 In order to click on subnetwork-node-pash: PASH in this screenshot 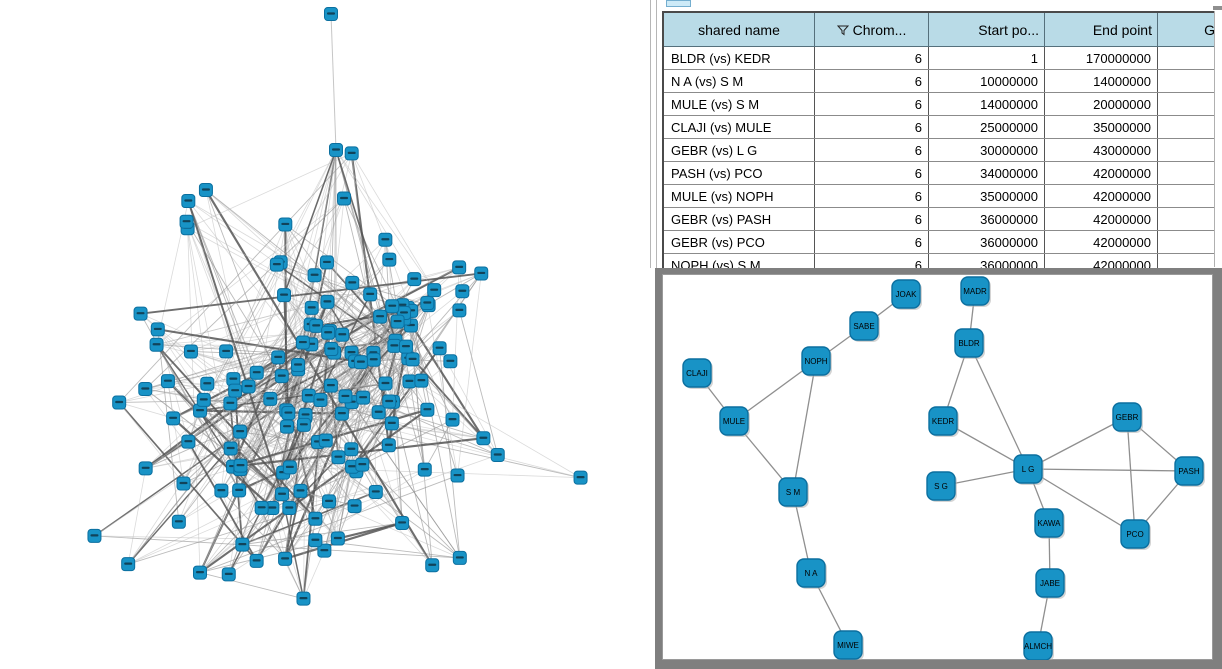, I will do `click(1189, 471)`.